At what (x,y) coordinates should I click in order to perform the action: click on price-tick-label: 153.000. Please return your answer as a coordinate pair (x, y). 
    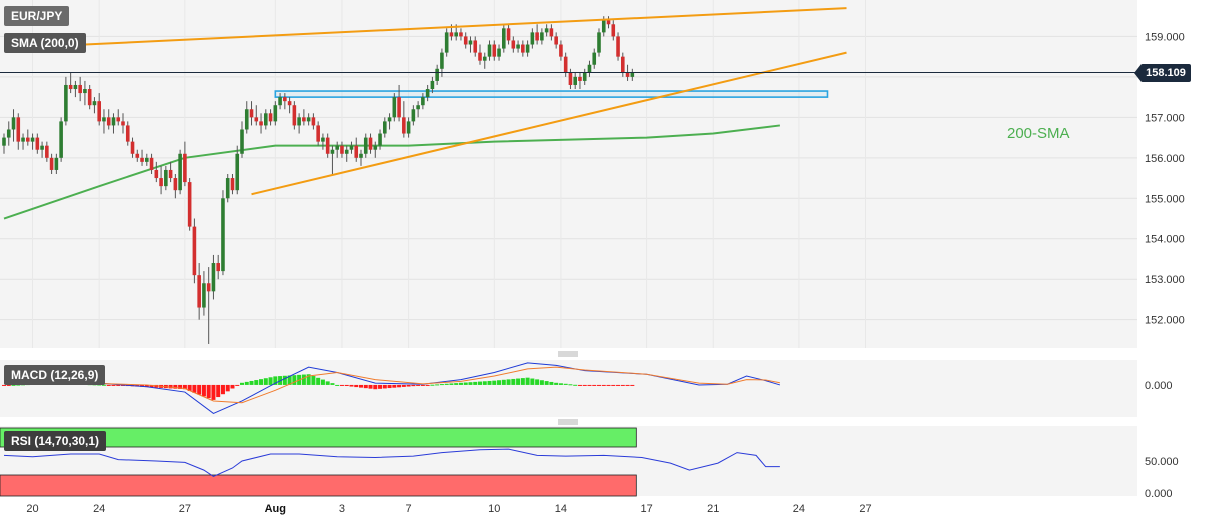
    Looking at the image, I should click on (1165, 280).